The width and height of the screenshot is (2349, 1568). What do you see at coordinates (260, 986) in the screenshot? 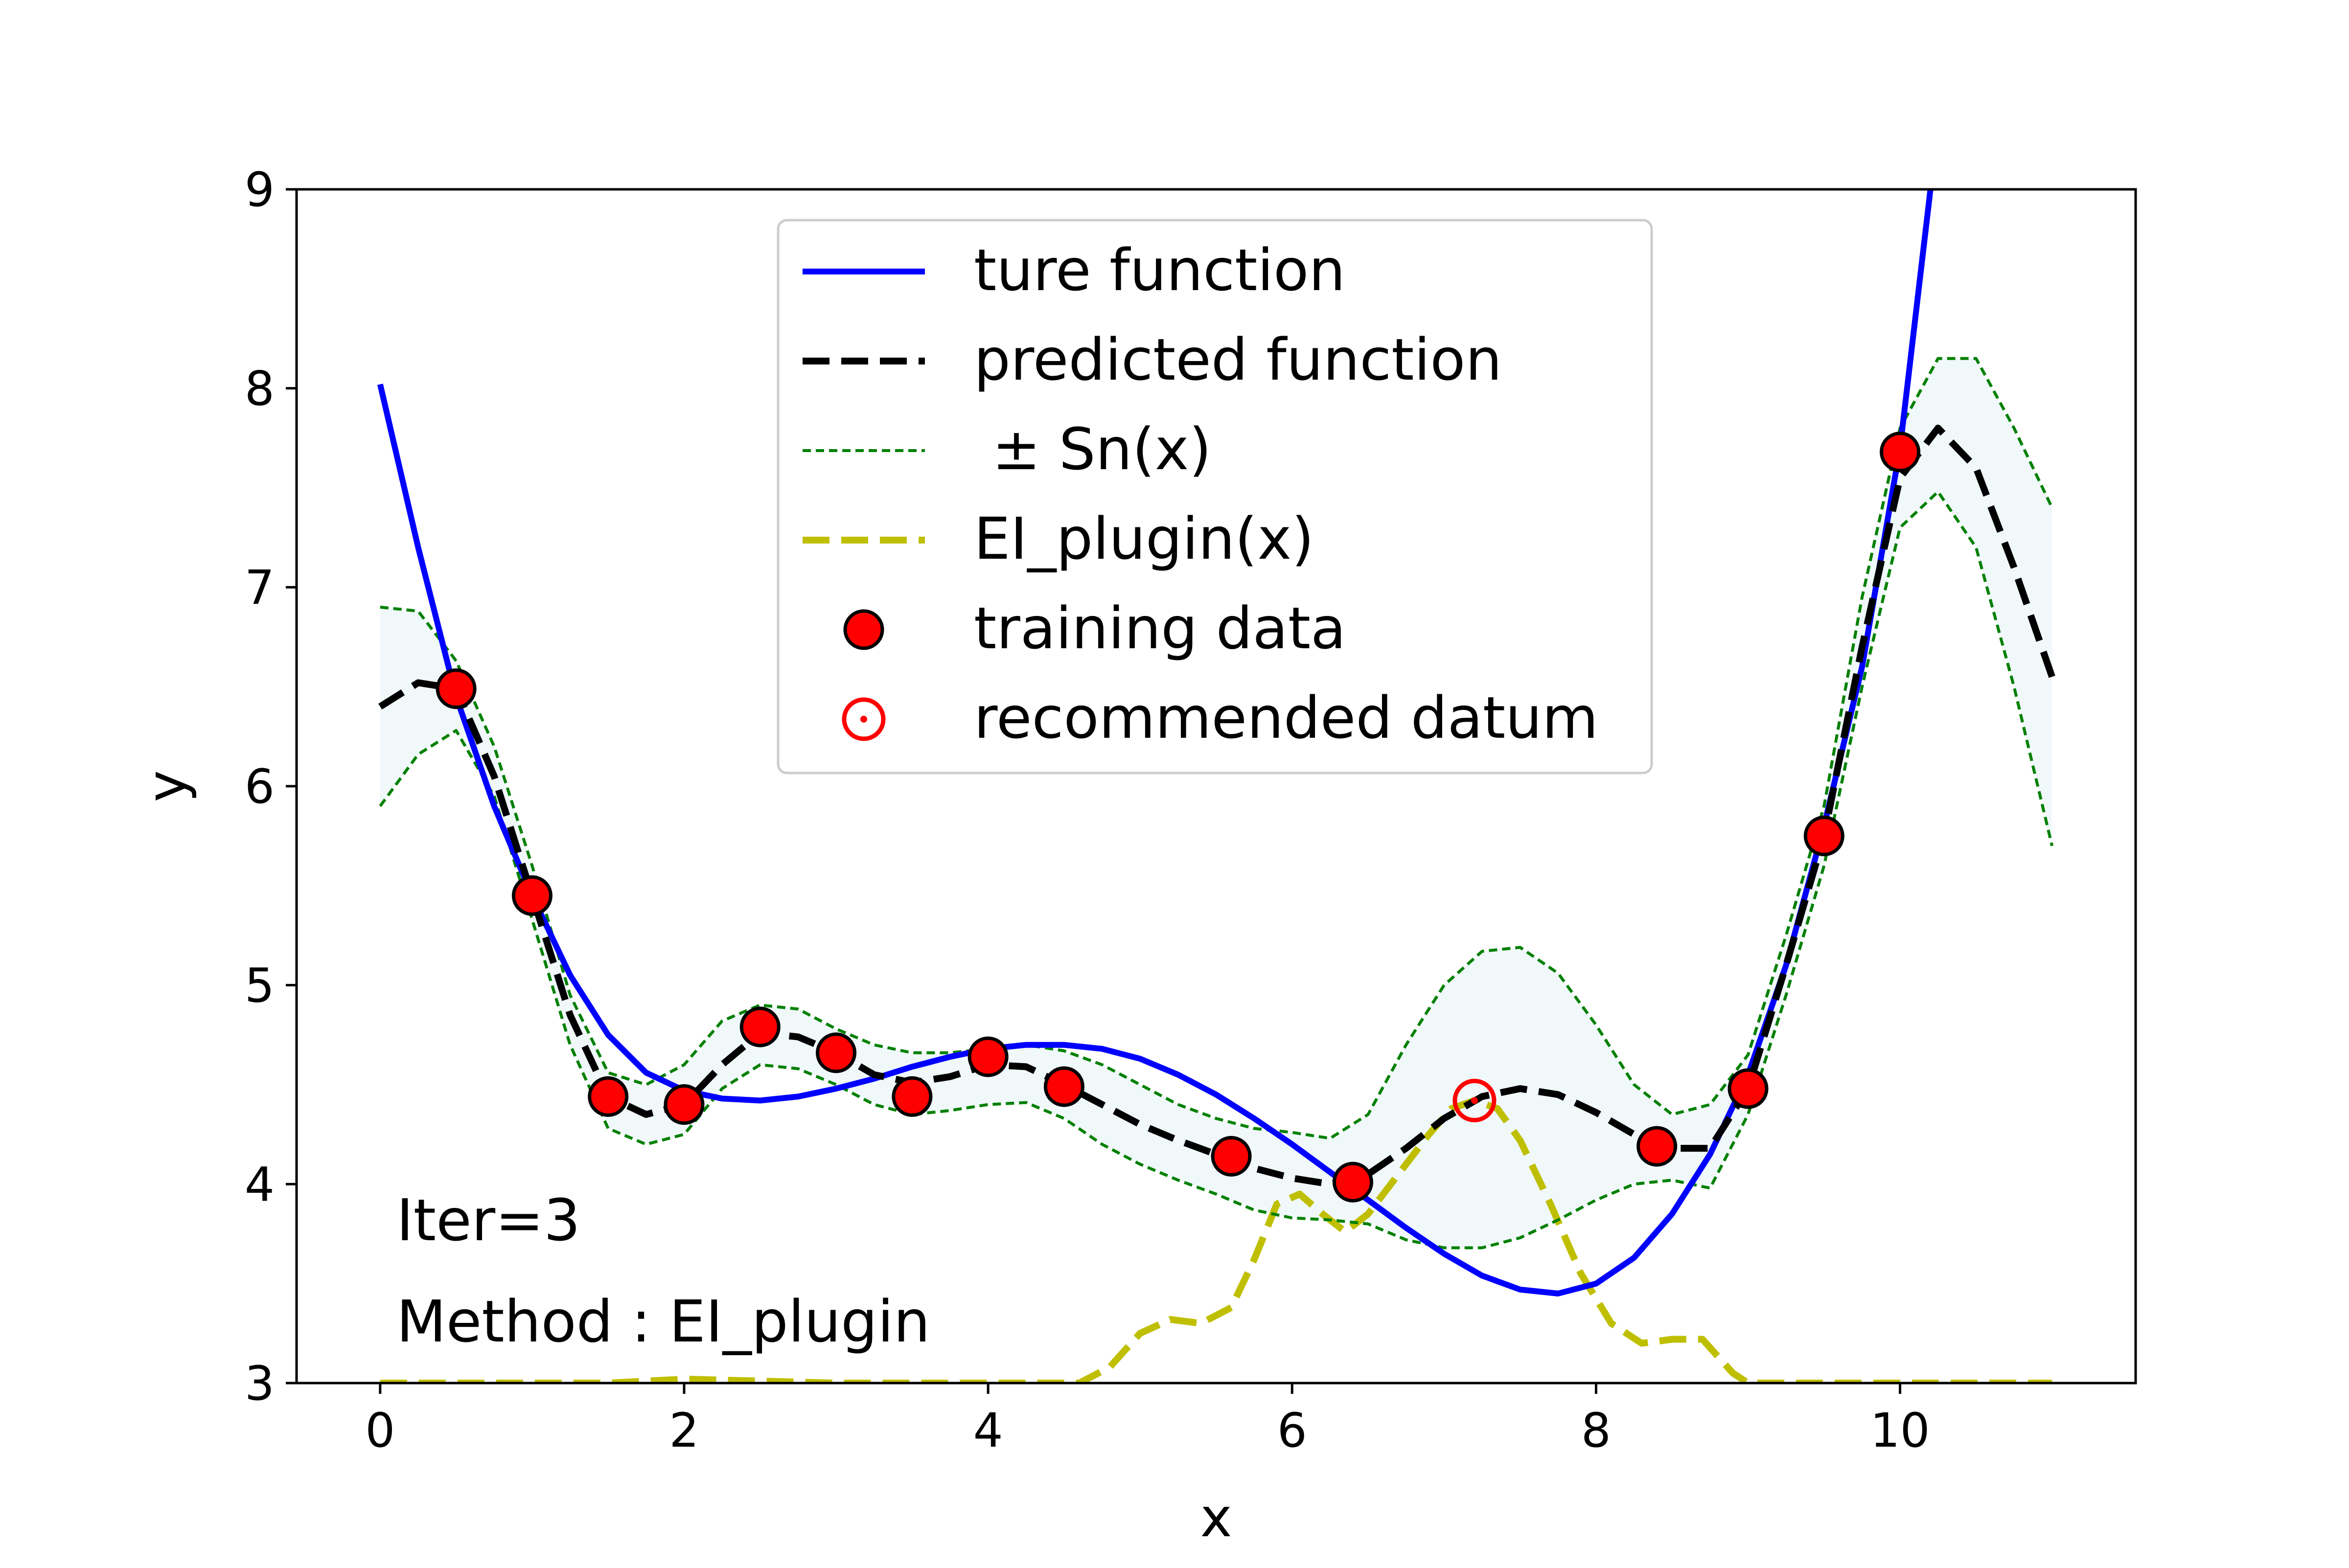
I see `y-tick-label: 5` at bounding box center [260, 986].